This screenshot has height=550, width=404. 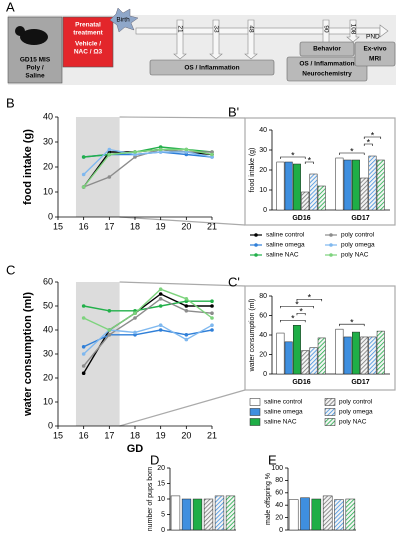 I want to click on y-axis-label: number of pups born, so click(x=150, y=499).